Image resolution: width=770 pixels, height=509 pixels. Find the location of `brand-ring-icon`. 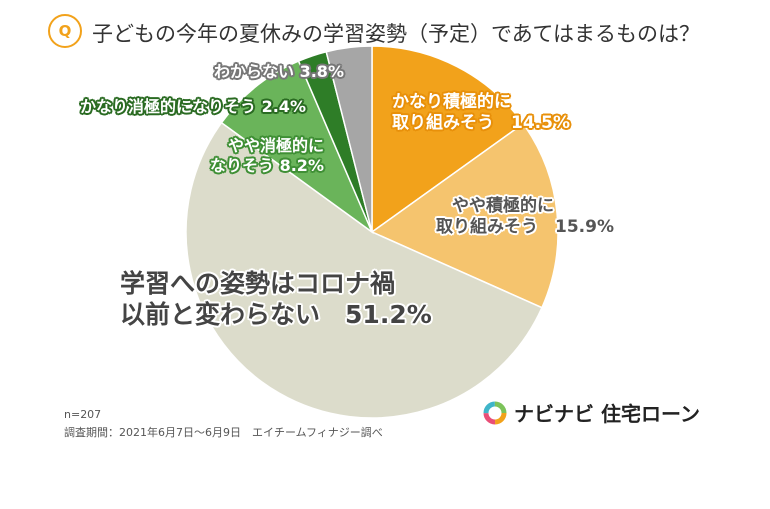

brand-ring-icon is located at coordinates (495, 412).